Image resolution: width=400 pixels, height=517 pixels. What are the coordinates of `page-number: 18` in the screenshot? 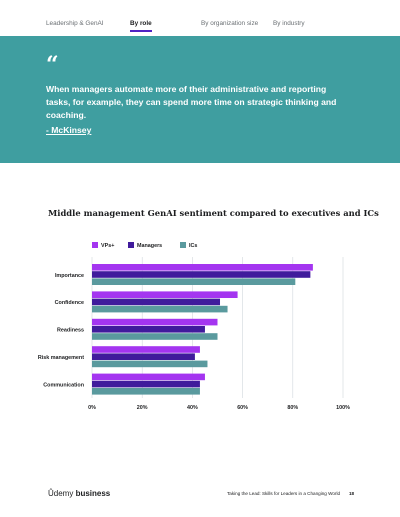 It's located at (352, 493).